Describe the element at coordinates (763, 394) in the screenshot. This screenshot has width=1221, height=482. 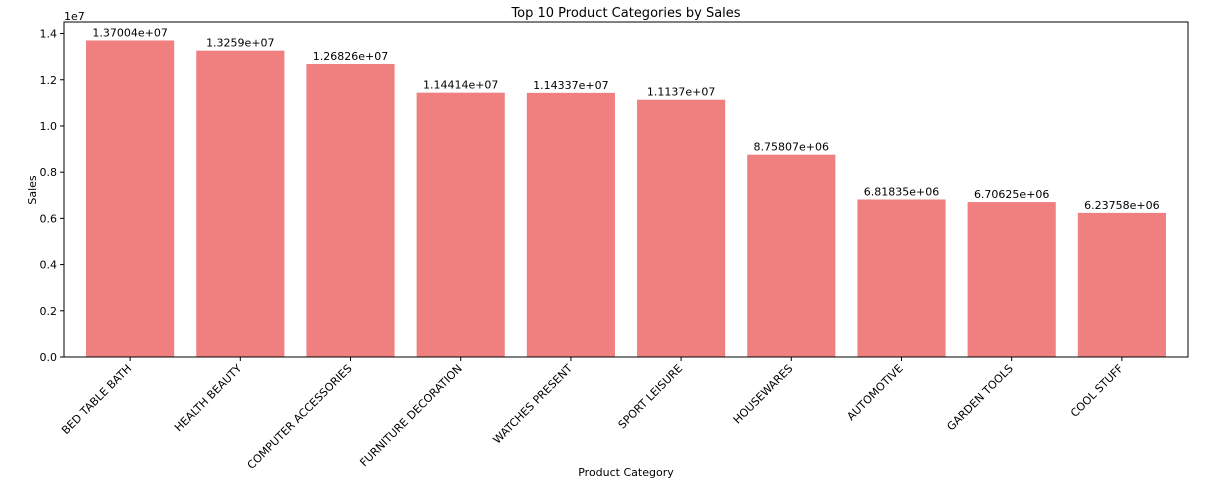
I see `x-tick-label: HOUSEWARES` at that location.